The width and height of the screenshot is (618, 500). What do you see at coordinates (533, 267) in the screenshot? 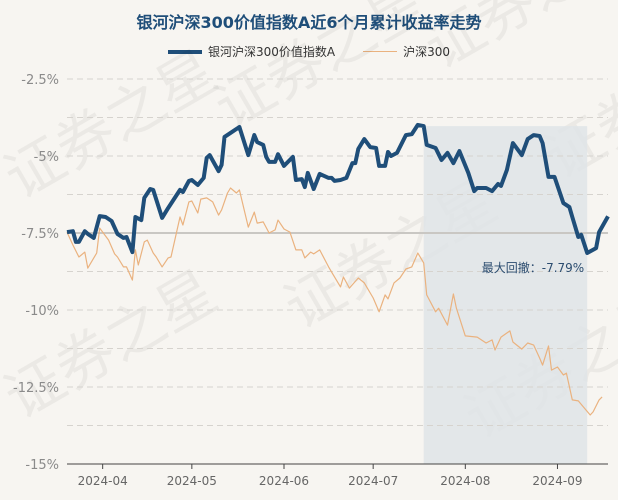
I see `drawdown-label: 最大回撤：-7.79%` at bounding box center [533, 267].